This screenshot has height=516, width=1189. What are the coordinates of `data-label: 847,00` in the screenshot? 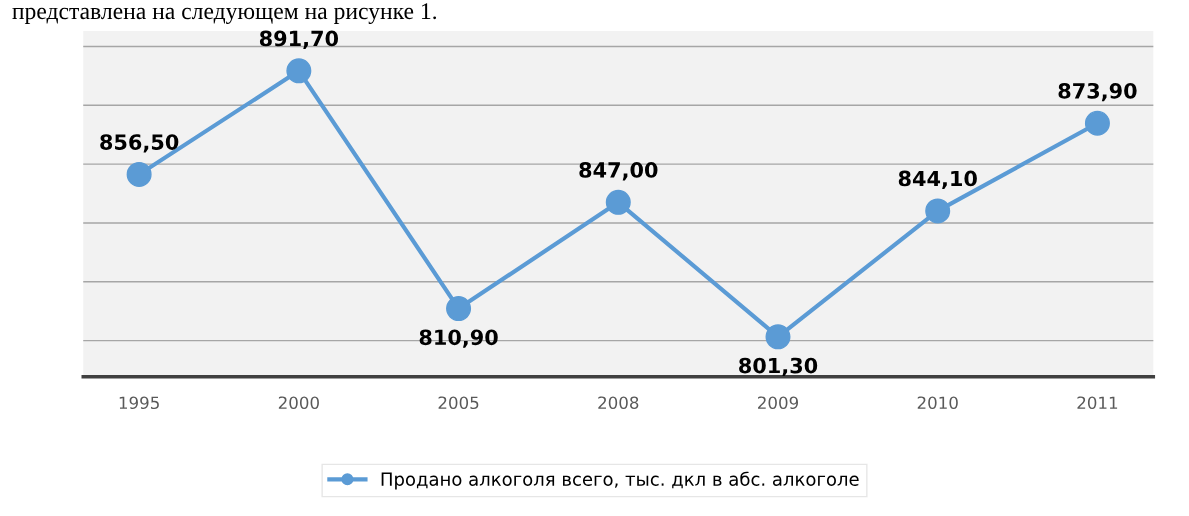 It's located at (618, 171).